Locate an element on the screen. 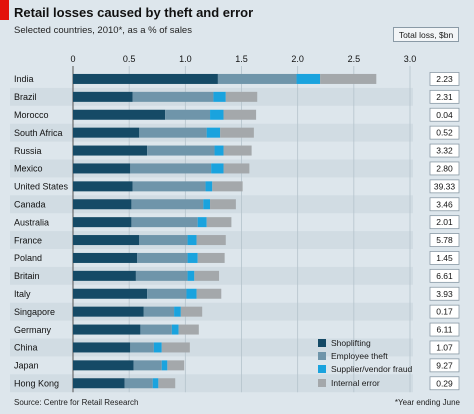 This screenshot has width=474, height=414. legend-item-supplier-fraud: Supplier/vendor fraud is located at coordinates (374, 369).